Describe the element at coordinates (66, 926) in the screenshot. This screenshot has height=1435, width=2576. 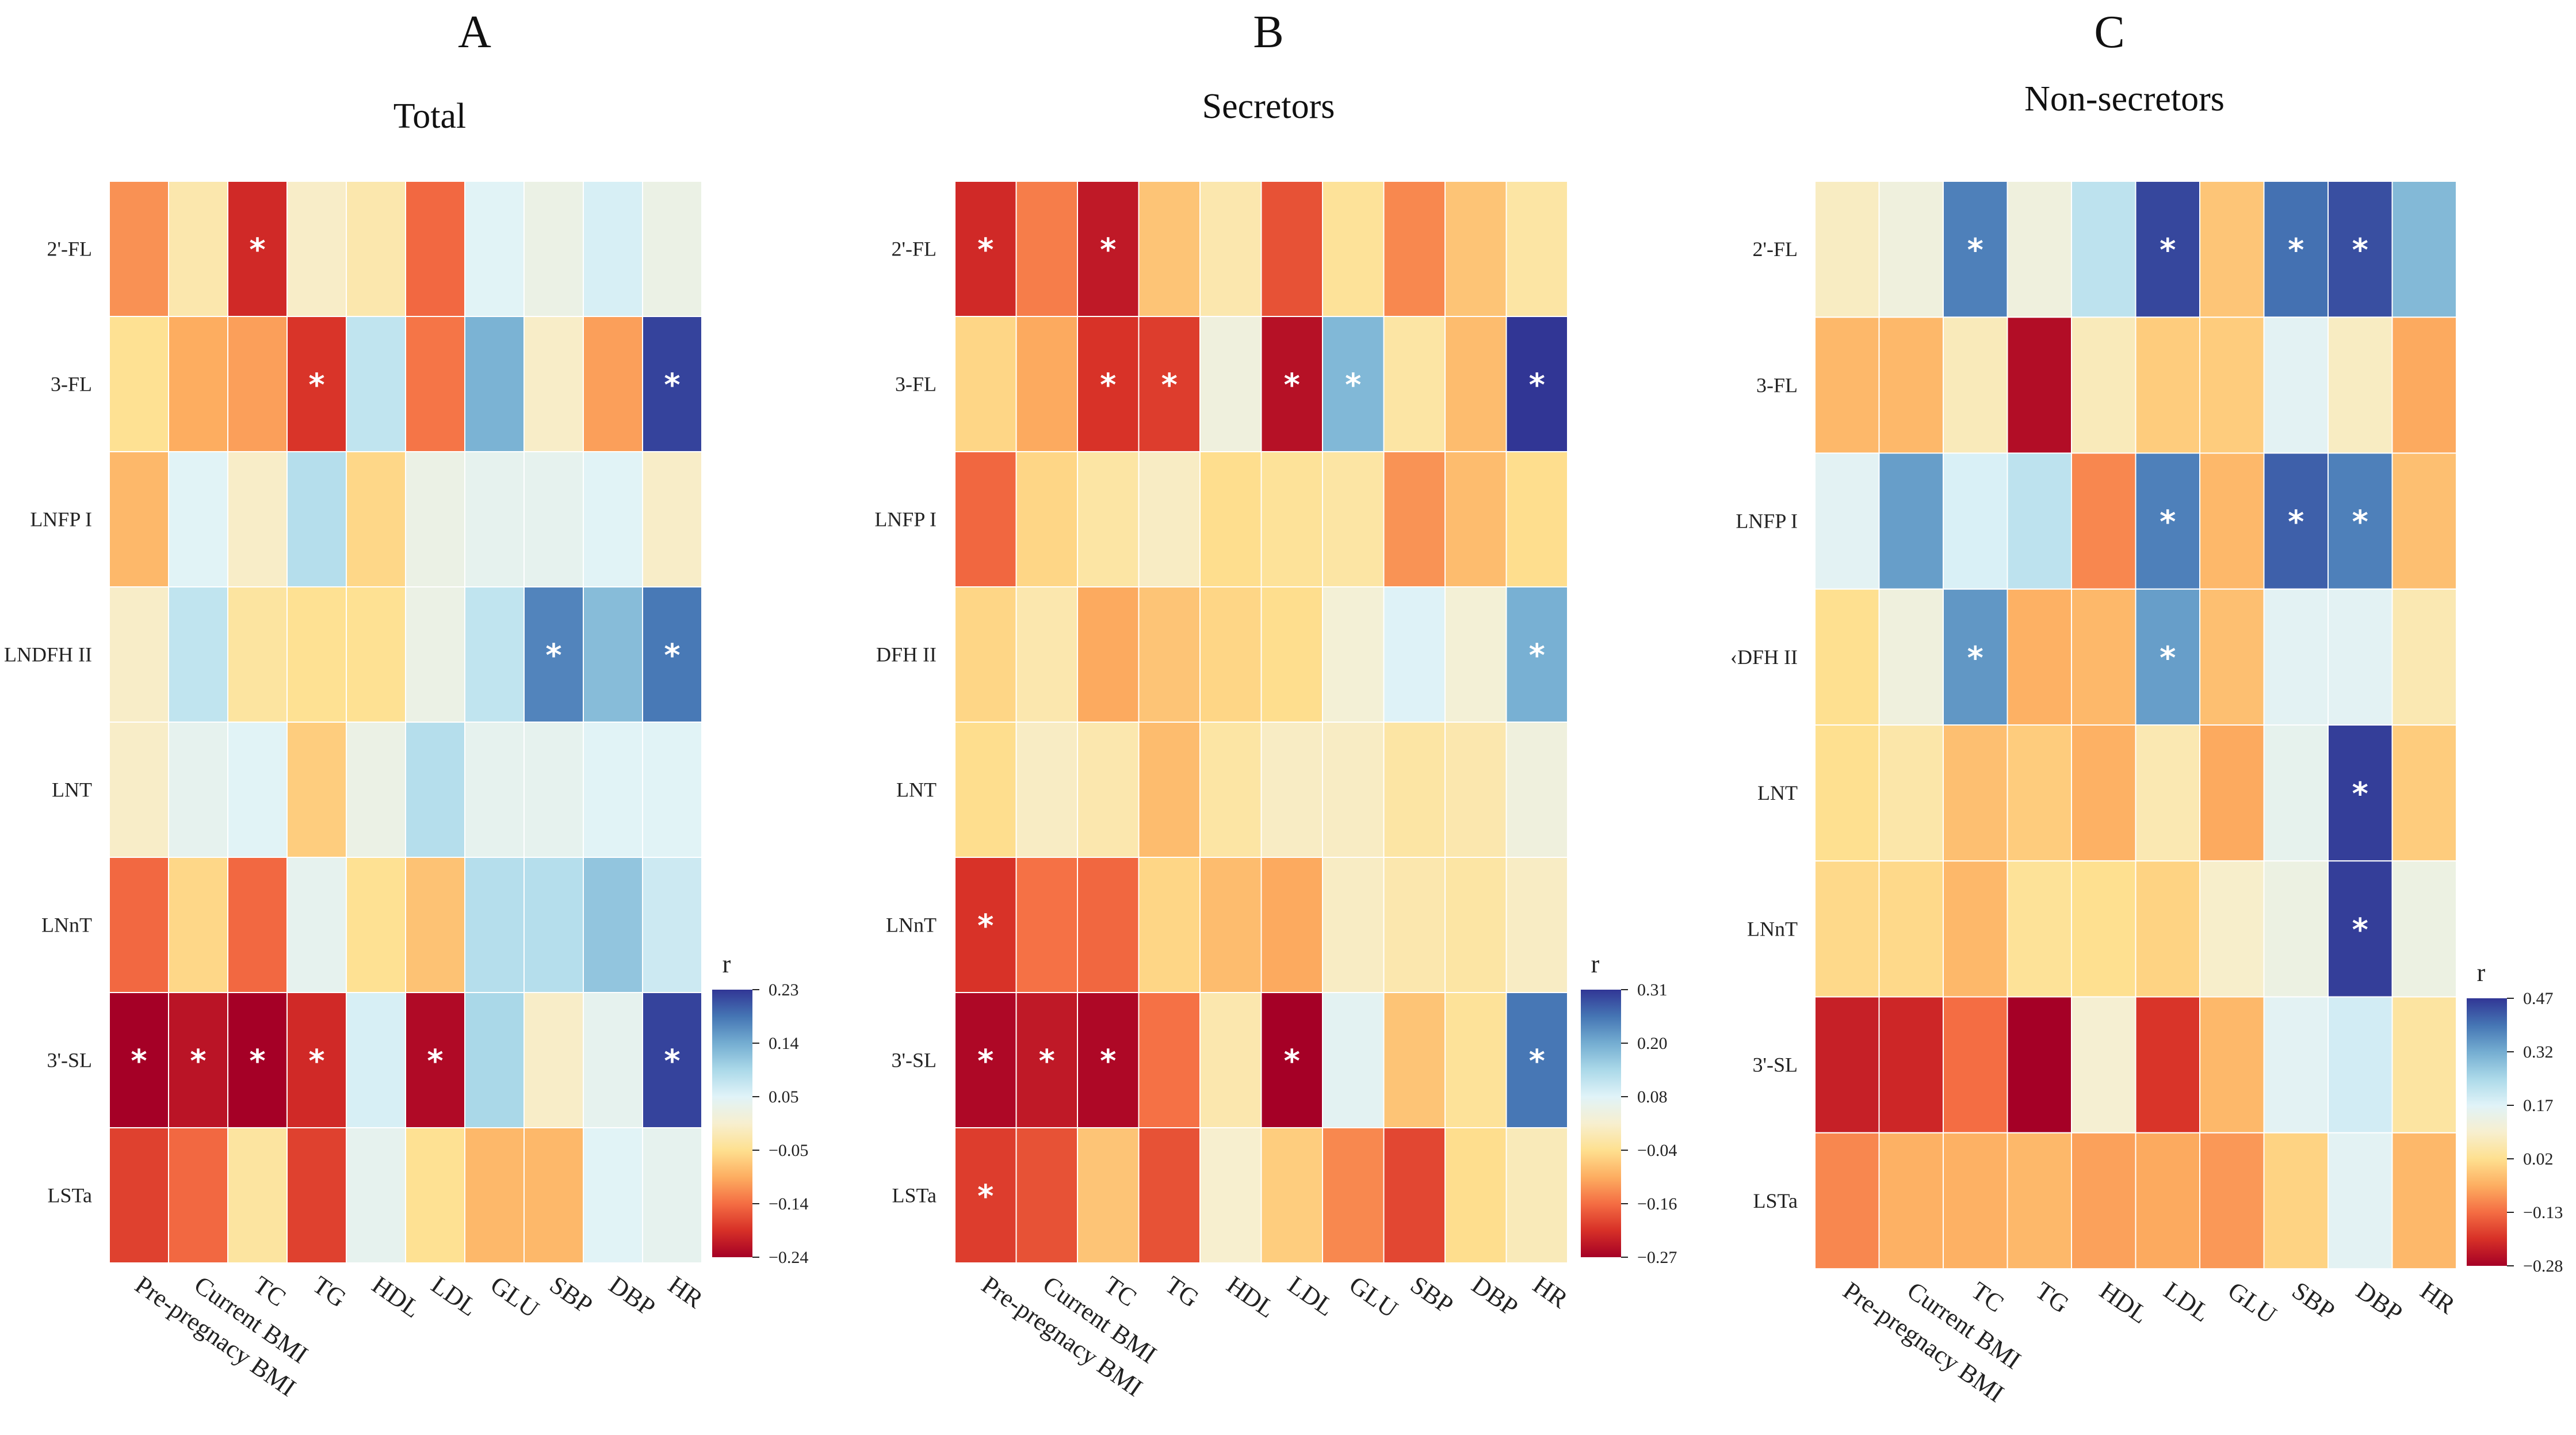
I see `row-label: LNnT` at that location.